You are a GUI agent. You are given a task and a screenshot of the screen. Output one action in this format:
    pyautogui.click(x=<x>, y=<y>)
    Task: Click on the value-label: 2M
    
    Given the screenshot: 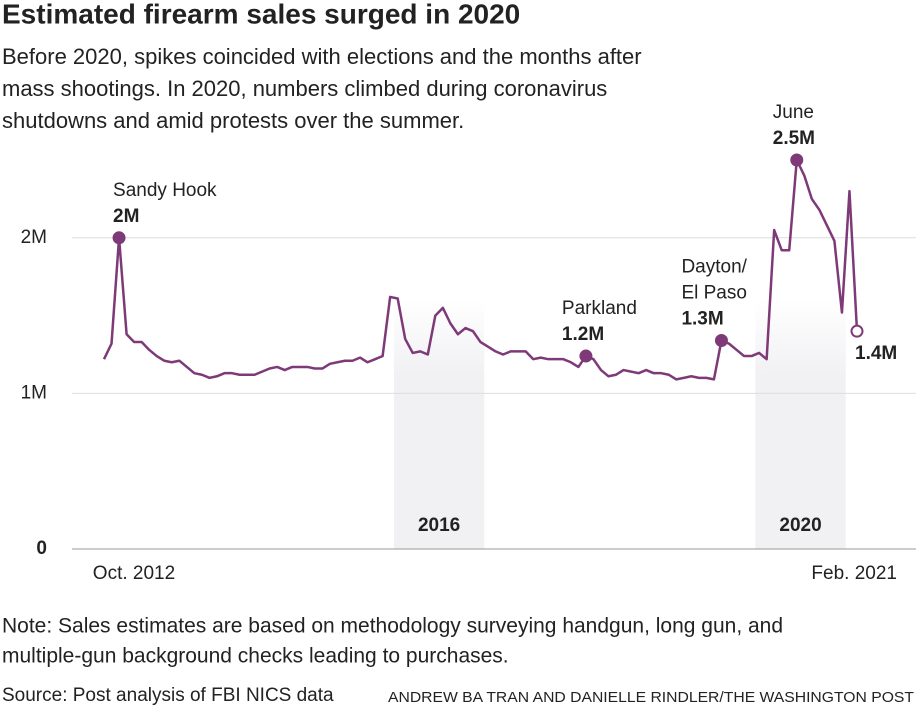 What is the action you would take?
    pyautogui.click(x=126, y=216)
    